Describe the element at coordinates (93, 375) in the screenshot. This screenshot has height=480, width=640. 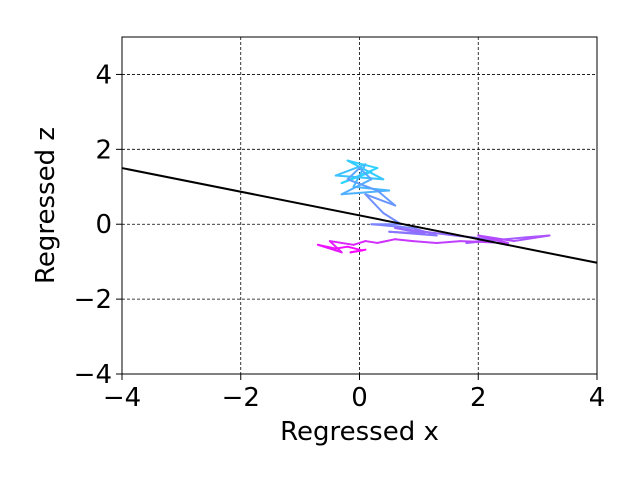
I see `y-tick-label: −4` at that location.